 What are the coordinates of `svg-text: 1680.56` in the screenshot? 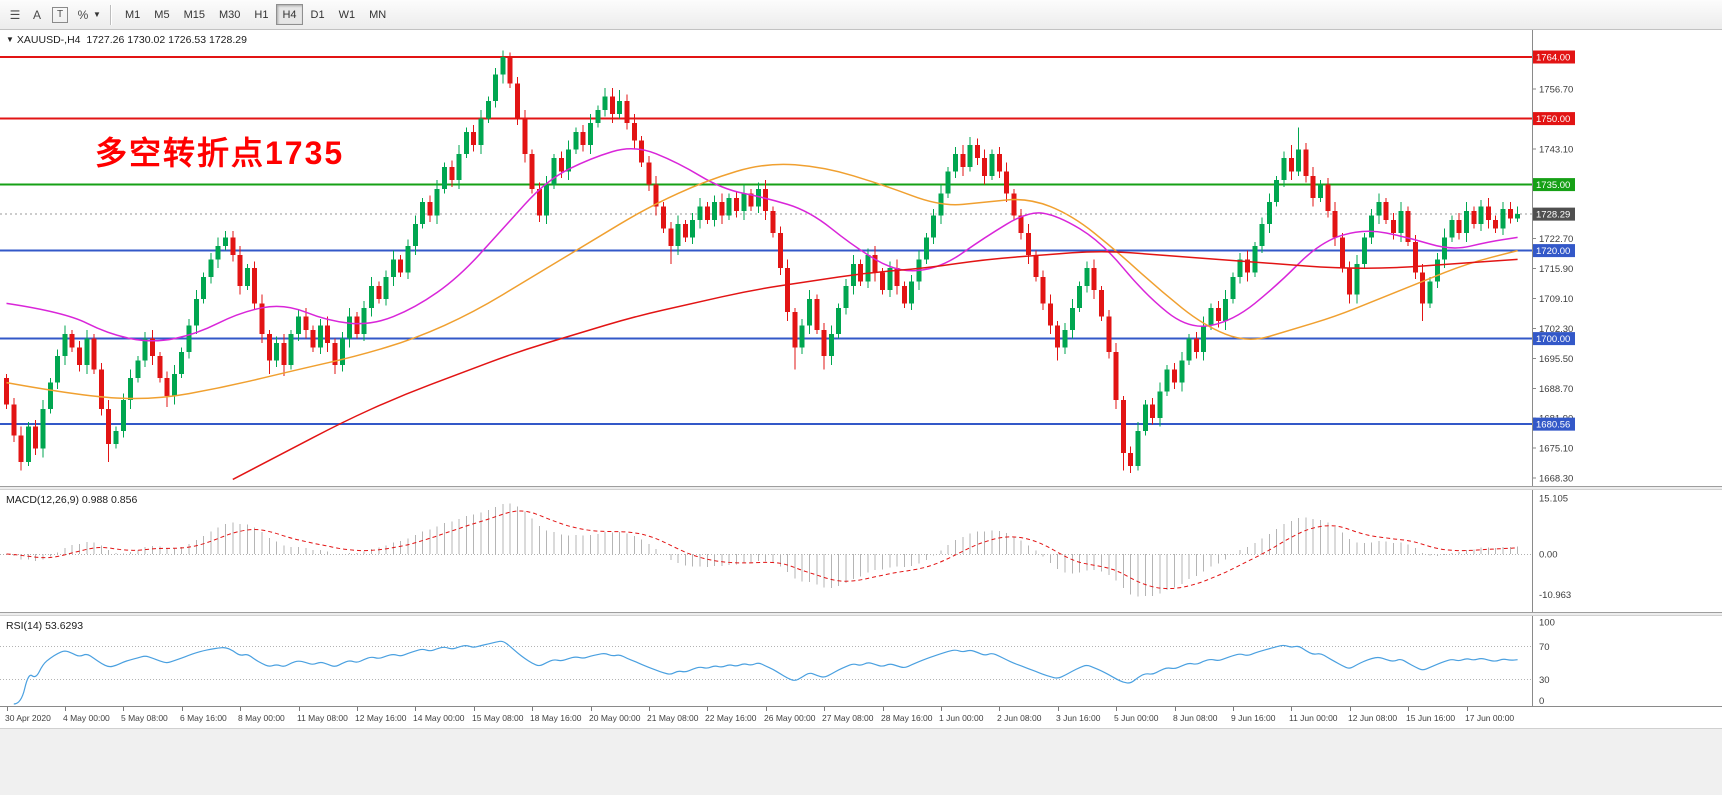 It's located at (1553, 425).